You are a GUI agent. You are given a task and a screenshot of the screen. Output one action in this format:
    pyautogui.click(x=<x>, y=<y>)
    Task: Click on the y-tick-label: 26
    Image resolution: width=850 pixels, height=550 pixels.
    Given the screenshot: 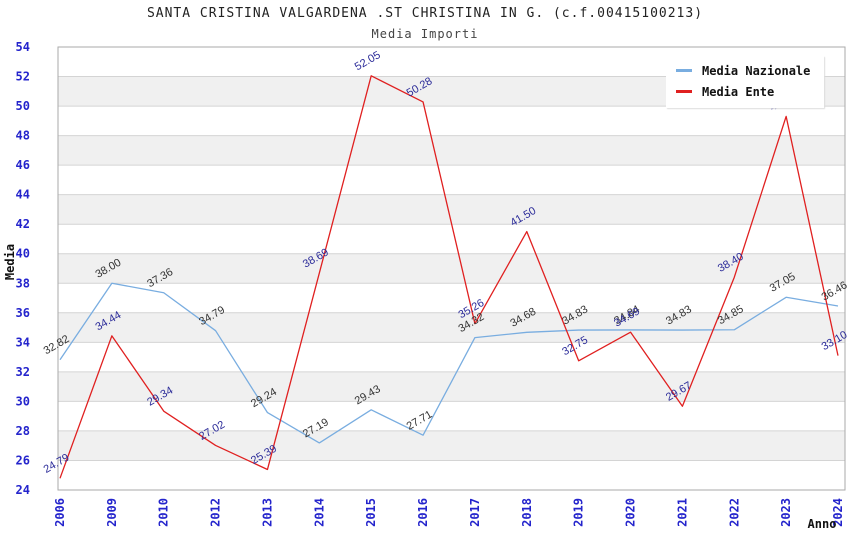 What is the action you would take?
    pyautogui.click(x=23, y=460)
    